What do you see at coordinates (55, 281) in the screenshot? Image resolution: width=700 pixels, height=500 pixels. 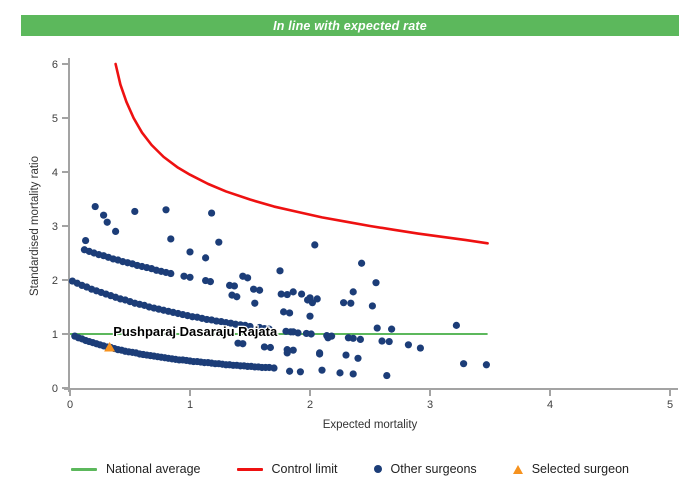 I see `y-tick-label: 2` at bounding box center [55, 281].